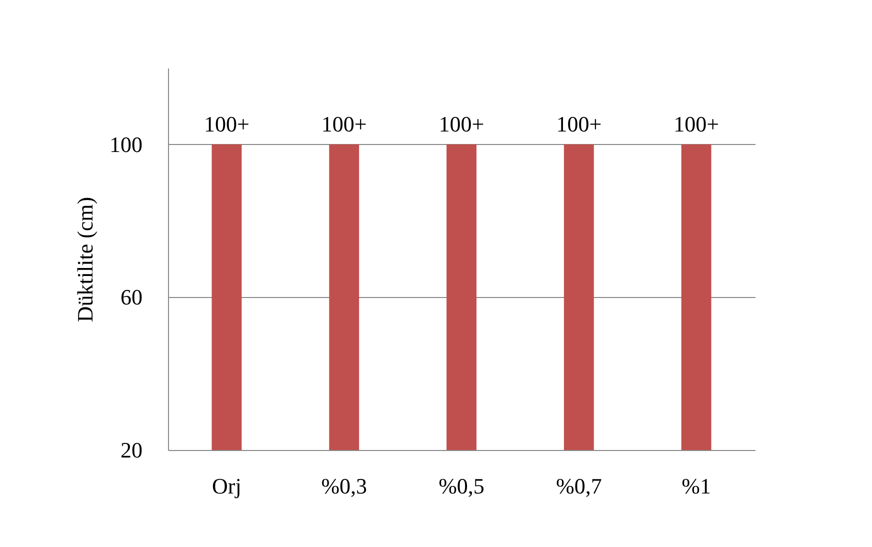  What do you see at coordinates (696, 486) in the screenshot?
I see `x-tick-label: %1` at bounding box center [696, 486].